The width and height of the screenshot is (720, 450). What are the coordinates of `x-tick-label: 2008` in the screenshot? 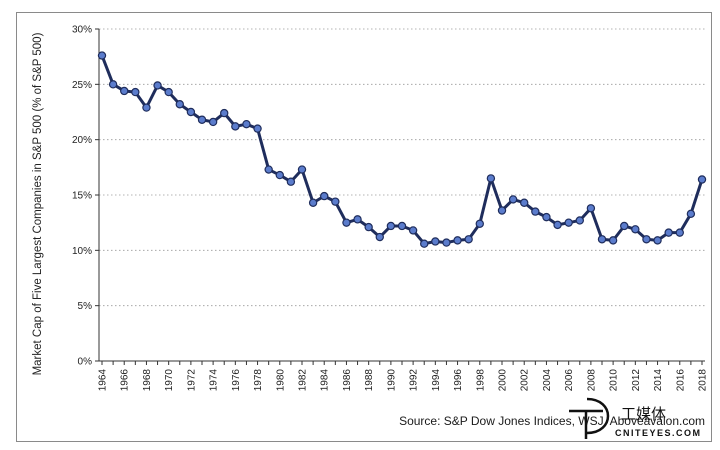 It's located at (591, 380).